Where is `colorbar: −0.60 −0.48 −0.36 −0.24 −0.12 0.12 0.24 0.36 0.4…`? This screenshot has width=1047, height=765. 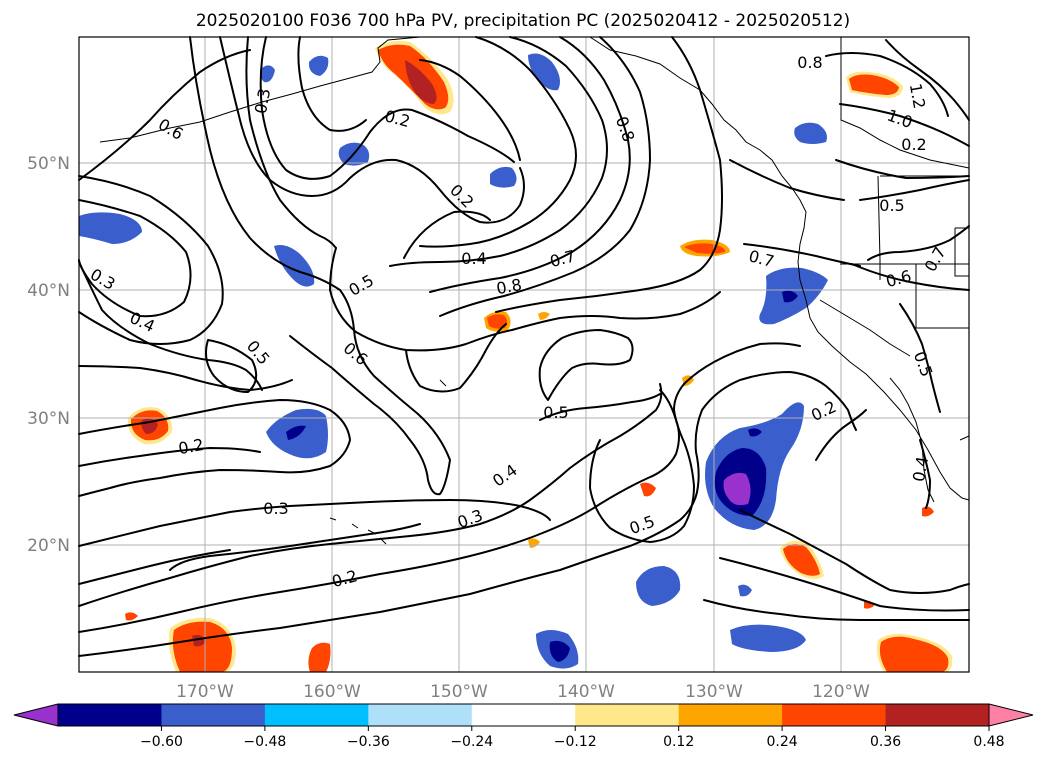
colorbar: −0.60 −0.48 −0.36 −0.24 −0.12 0.12 0.24 0.36 0.4… is located at coordinates (523, 726).